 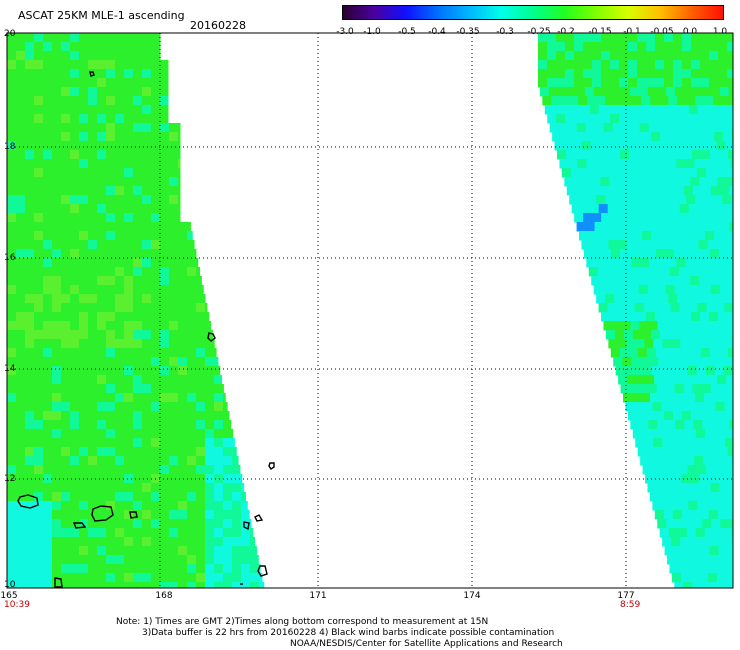 I want to click on lat-label-18: 18, so click(x=10, y=147).